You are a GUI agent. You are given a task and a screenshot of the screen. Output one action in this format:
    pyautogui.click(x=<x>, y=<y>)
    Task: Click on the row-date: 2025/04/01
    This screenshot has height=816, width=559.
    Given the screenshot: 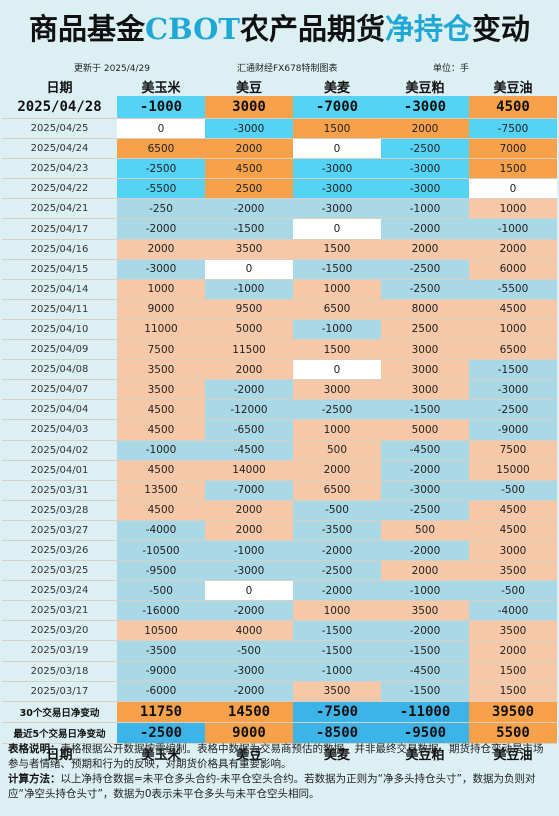 What is the action you would take?
    pyautogui.click(x=59, y=470)
    